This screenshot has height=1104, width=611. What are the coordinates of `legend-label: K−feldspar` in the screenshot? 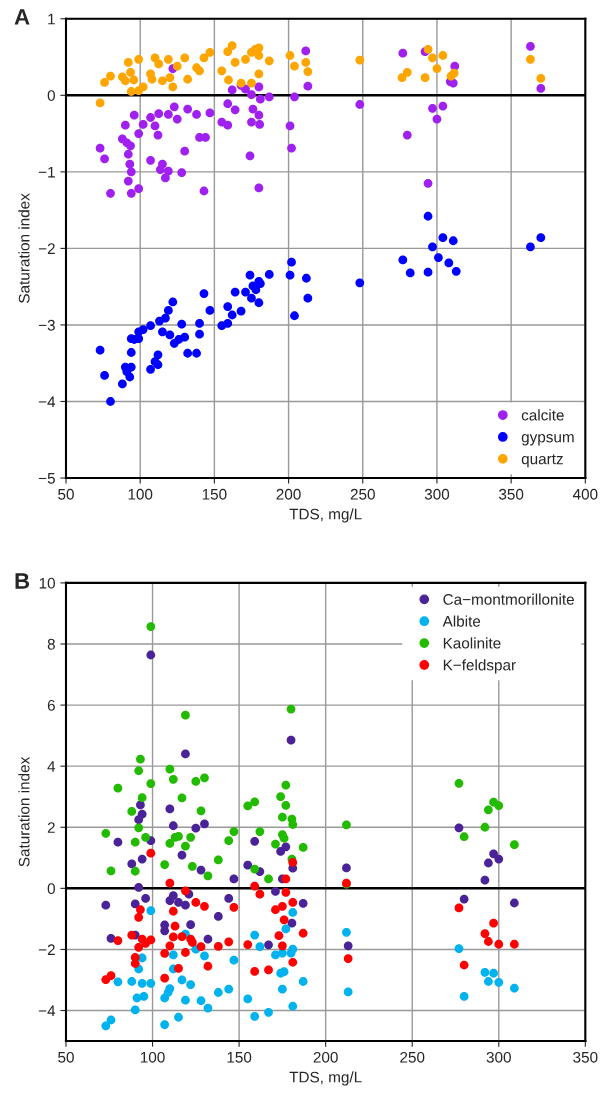 It's located at (479, 666).